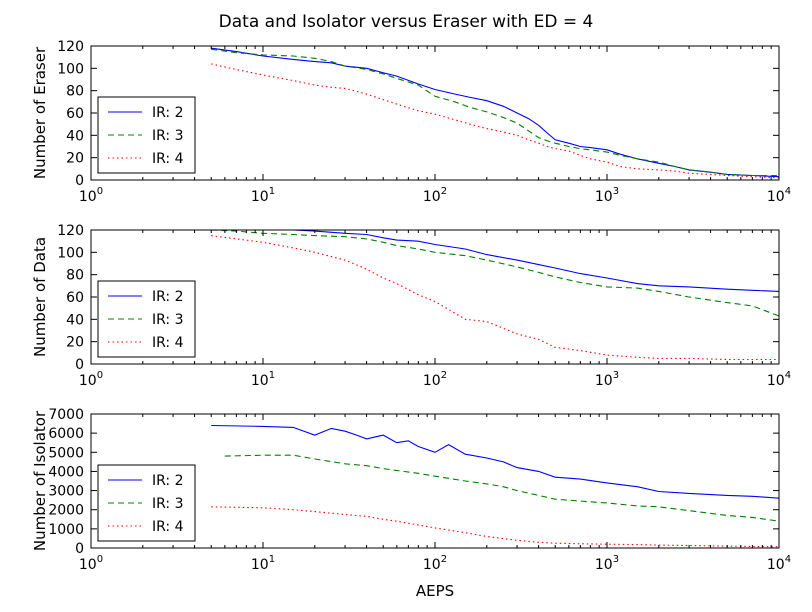 The width and height of the screenshot is (812, 612). What do you see at coordinates (66, 472) in the screenshot?
I see `y-tick-label: 4000` at bounding box center [66, 472].